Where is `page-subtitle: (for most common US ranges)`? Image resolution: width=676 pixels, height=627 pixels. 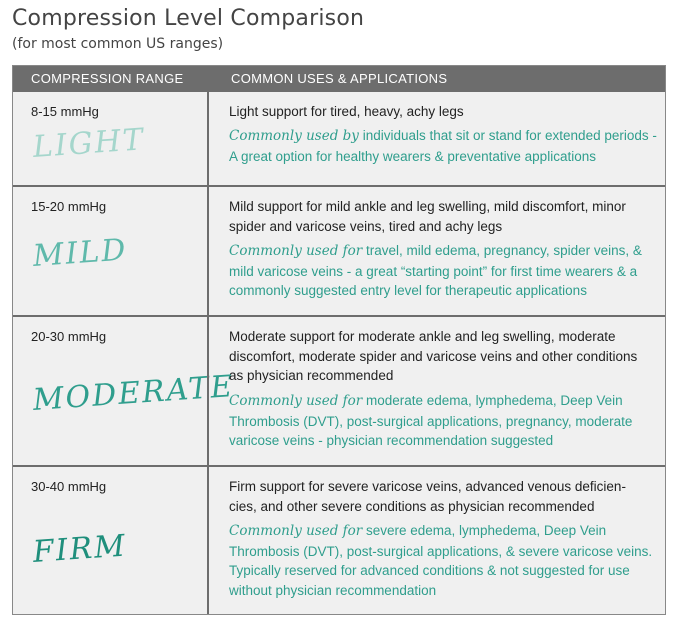 page-subtitle: (for most common US ranges) is located at coordinates (118, 44).